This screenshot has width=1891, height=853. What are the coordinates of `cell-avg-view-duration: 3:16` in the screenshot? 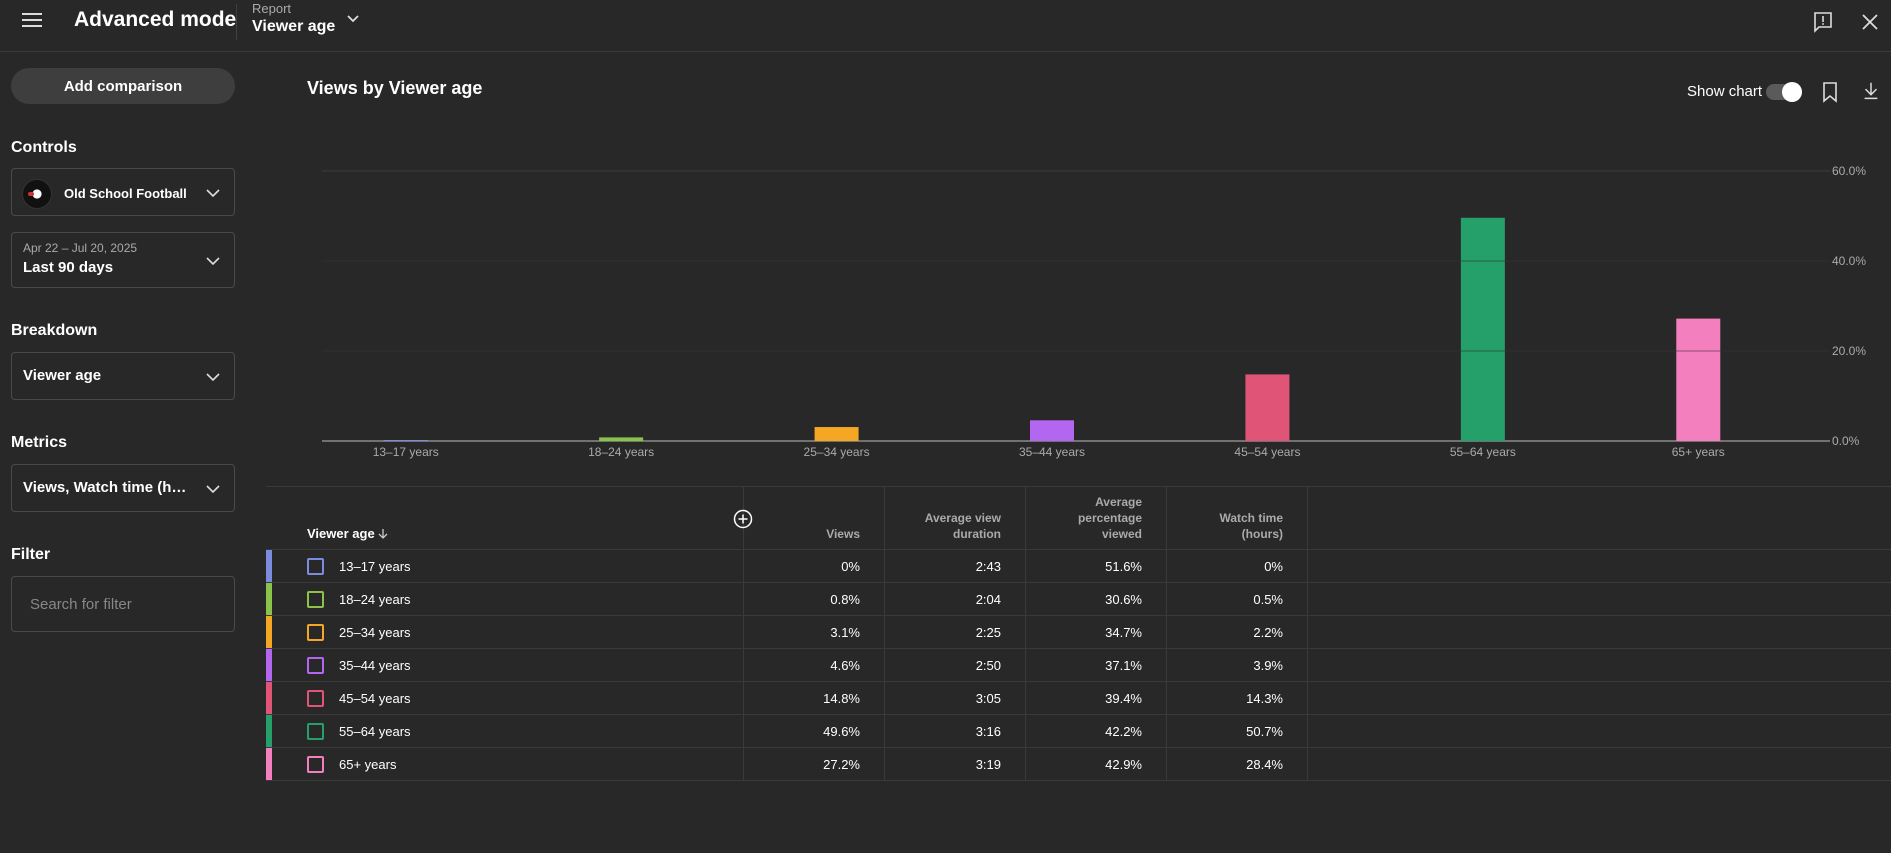 It's located at (988, 731).